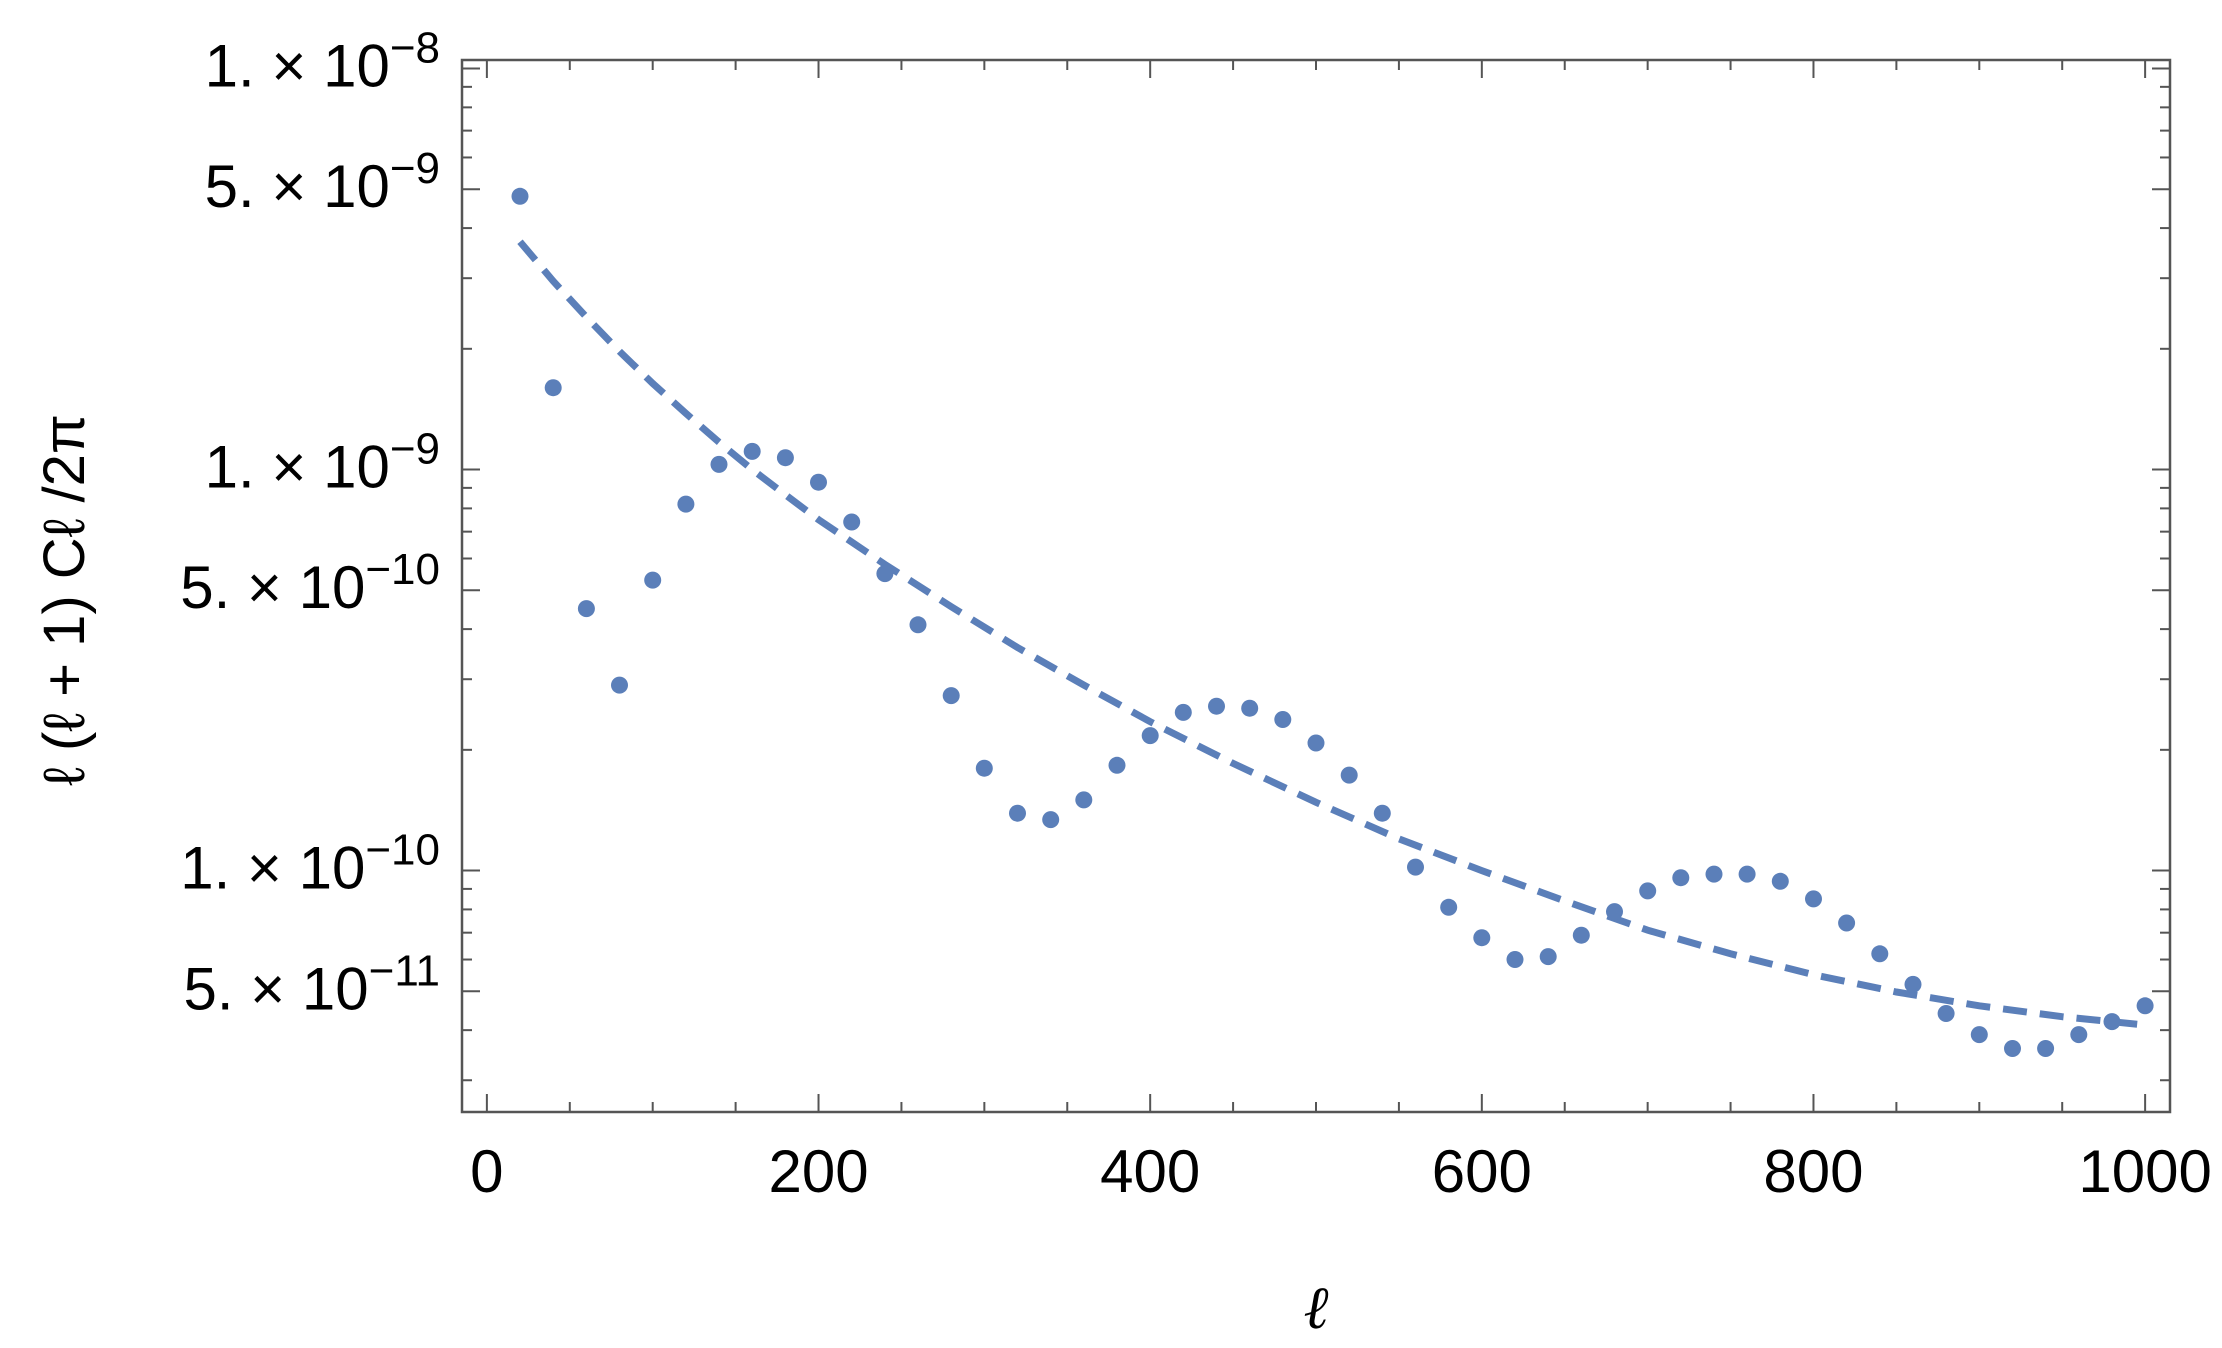 This screenshot has width=2222, height=1348. What do you see at coordinates (2144, 1171) in the screenshot?
I see `x-tick-label: 1000` at bounding box center [2144, 1171].